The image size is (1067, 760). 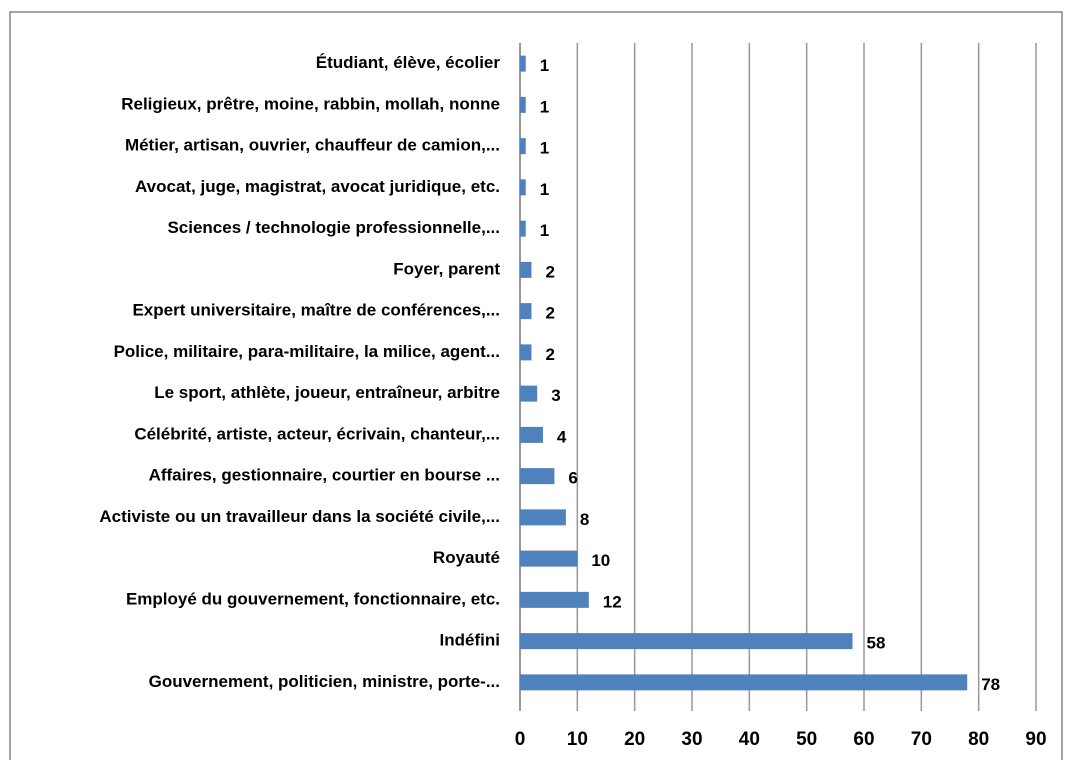 I want to click on data-label: 10, so click(x=600, y=560).